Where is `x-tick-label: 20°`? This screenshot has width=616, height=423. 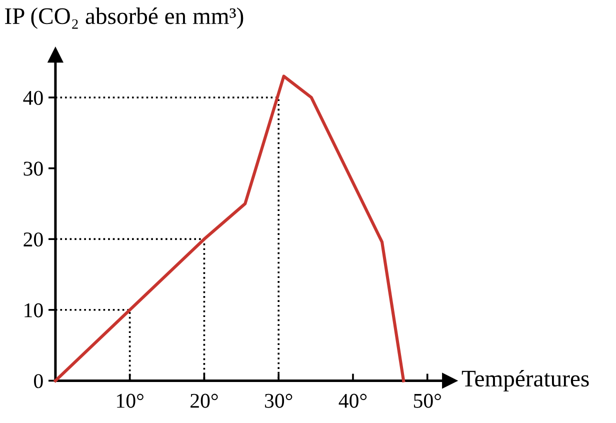
x-tick-label: 20° is located at coordinates (204, 401).